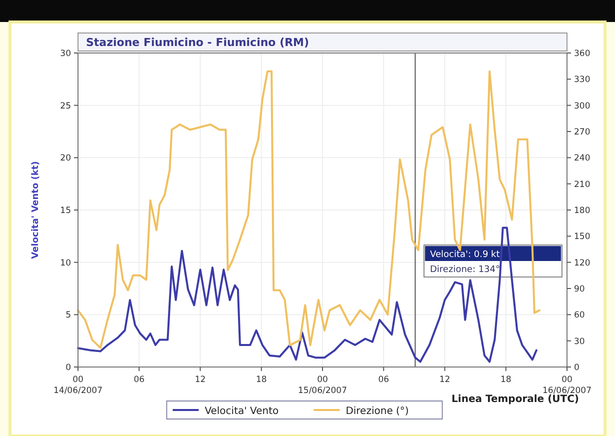 This screenshot has height=436, width=615. Describe the element at coordinates (579, 341) in the screenshot. I see `y2-tick-label: 30` at that location.